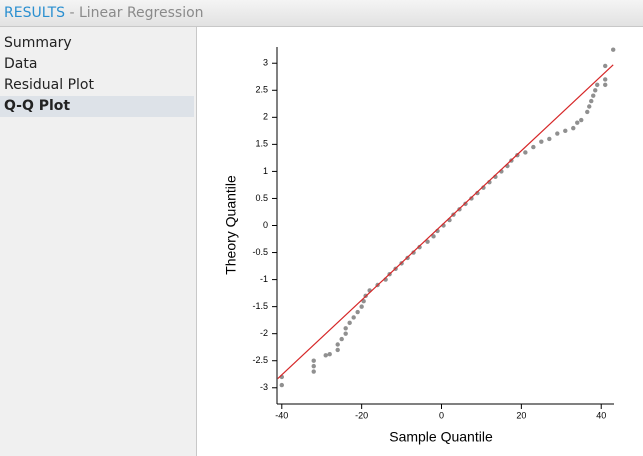 The image size is (643, 456). I want to click on nav-item: Residual Plot, so click(49, 85).